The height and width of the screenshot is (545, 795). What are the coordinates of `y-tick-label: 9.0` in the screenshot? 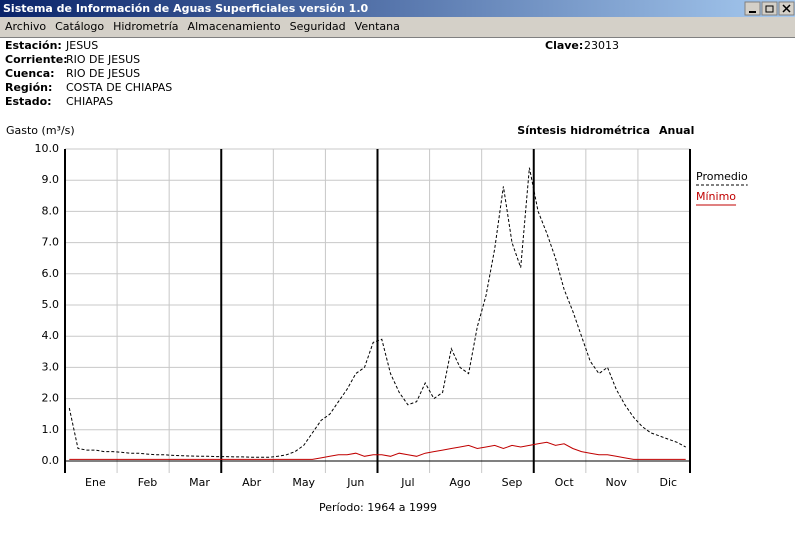 It's located at (51, 179).